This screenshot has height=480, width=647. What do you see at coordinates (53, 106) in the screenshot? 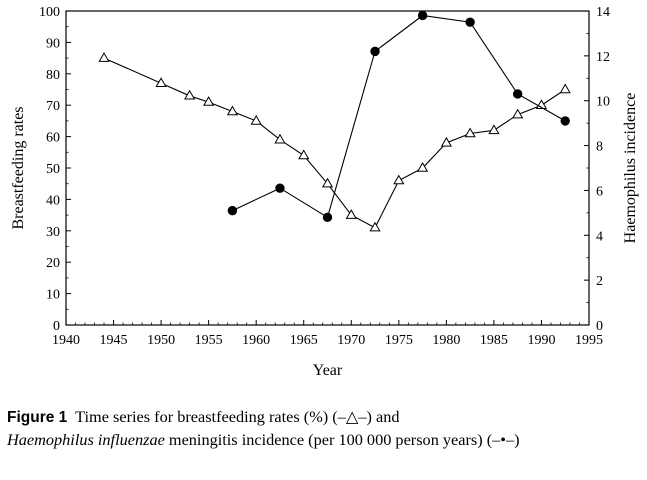
I see `y-left-tick-label: 70` at bounding box center [53, 106].